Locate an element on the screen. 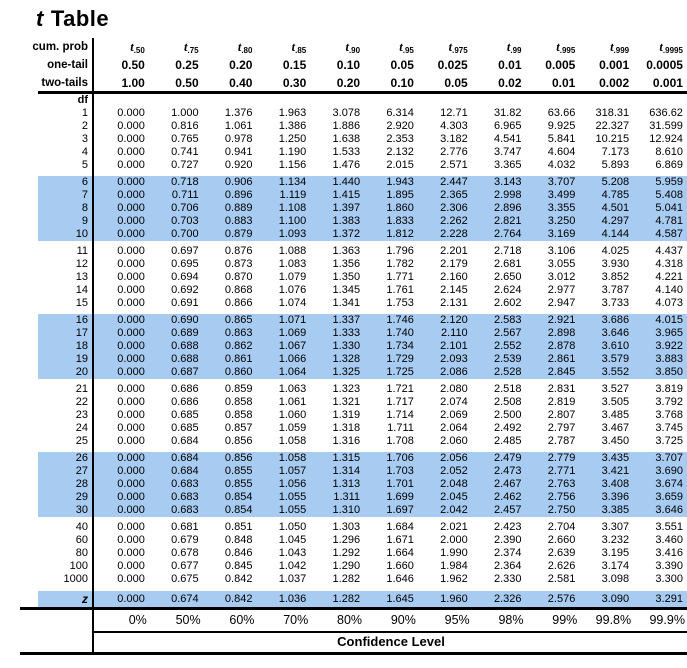 The image size is (687, 668). value-cell: 0.906 is located at coordinates (238, 182).